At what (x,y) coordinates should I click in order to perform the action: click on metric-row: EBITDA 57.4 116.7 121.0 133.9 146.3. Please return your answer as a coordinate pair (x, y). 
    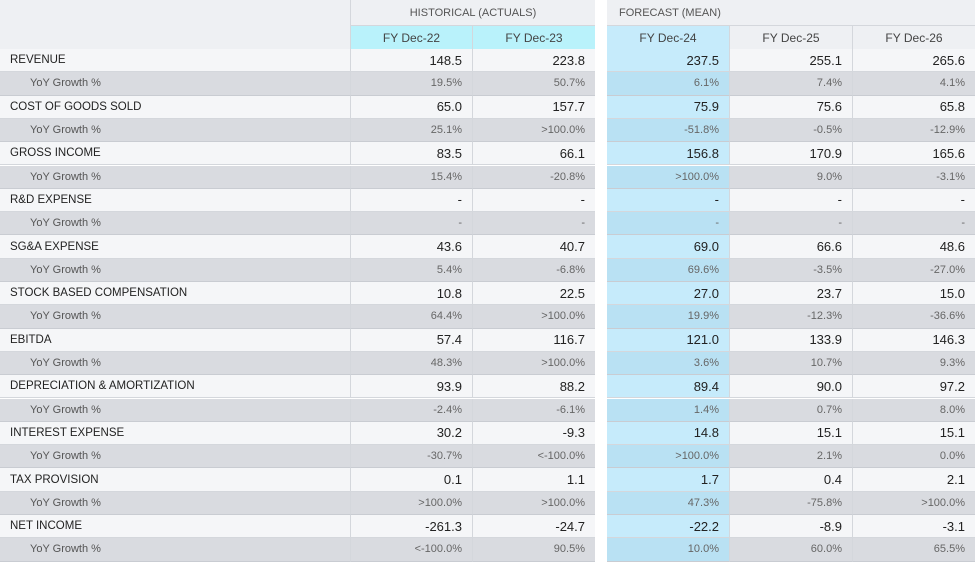
    Looking at the image, I should click on (487, 340).